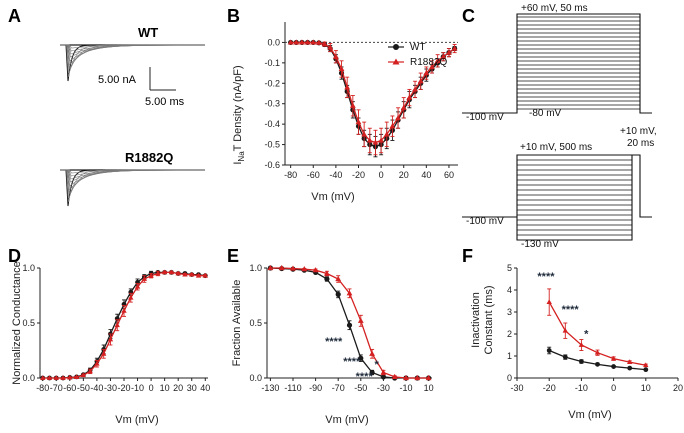 The width and height of the screenshot is (684, 433). I want to click on inactivation-step-outline, so click(547, 197).